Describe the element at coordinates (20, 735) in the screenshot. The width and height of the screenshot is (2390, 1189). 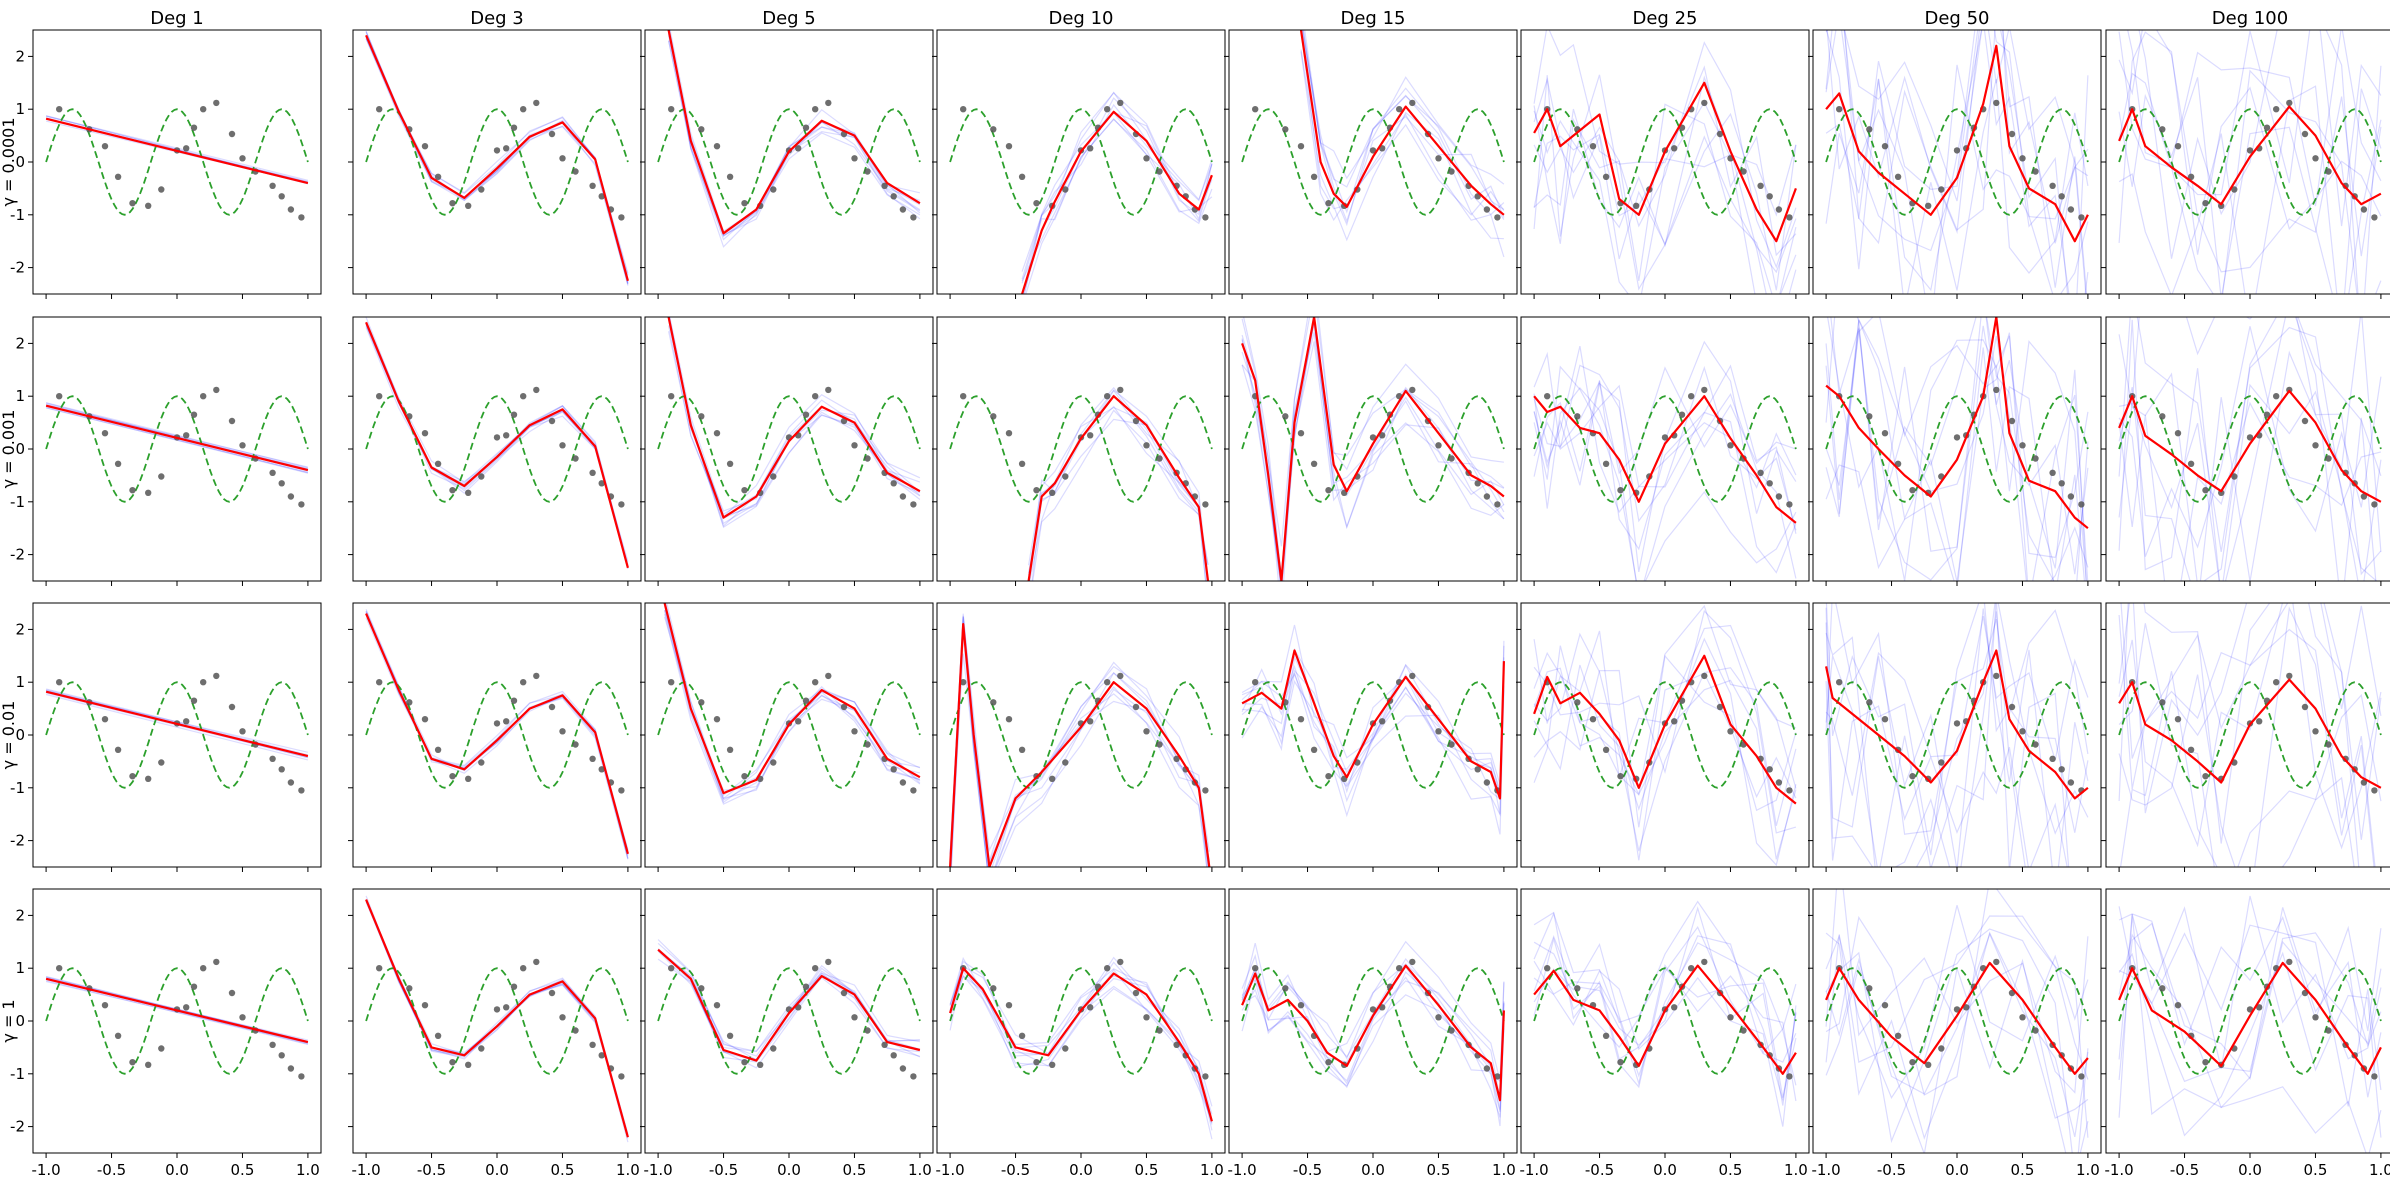
I see `y-tick-label: 0` at that location.